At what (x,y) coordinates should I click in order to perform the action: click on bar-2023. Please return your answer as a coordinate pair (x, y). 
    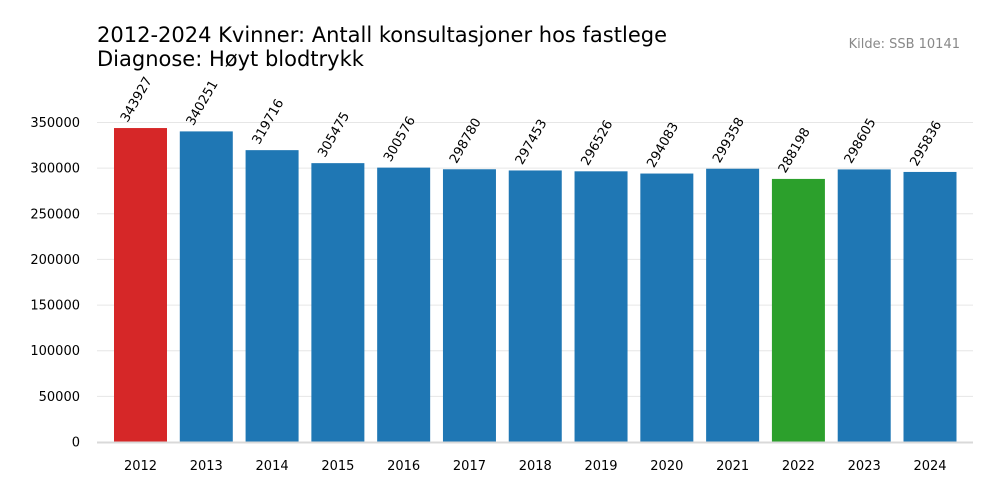
    Looking at the image, I should click on (864, 305).